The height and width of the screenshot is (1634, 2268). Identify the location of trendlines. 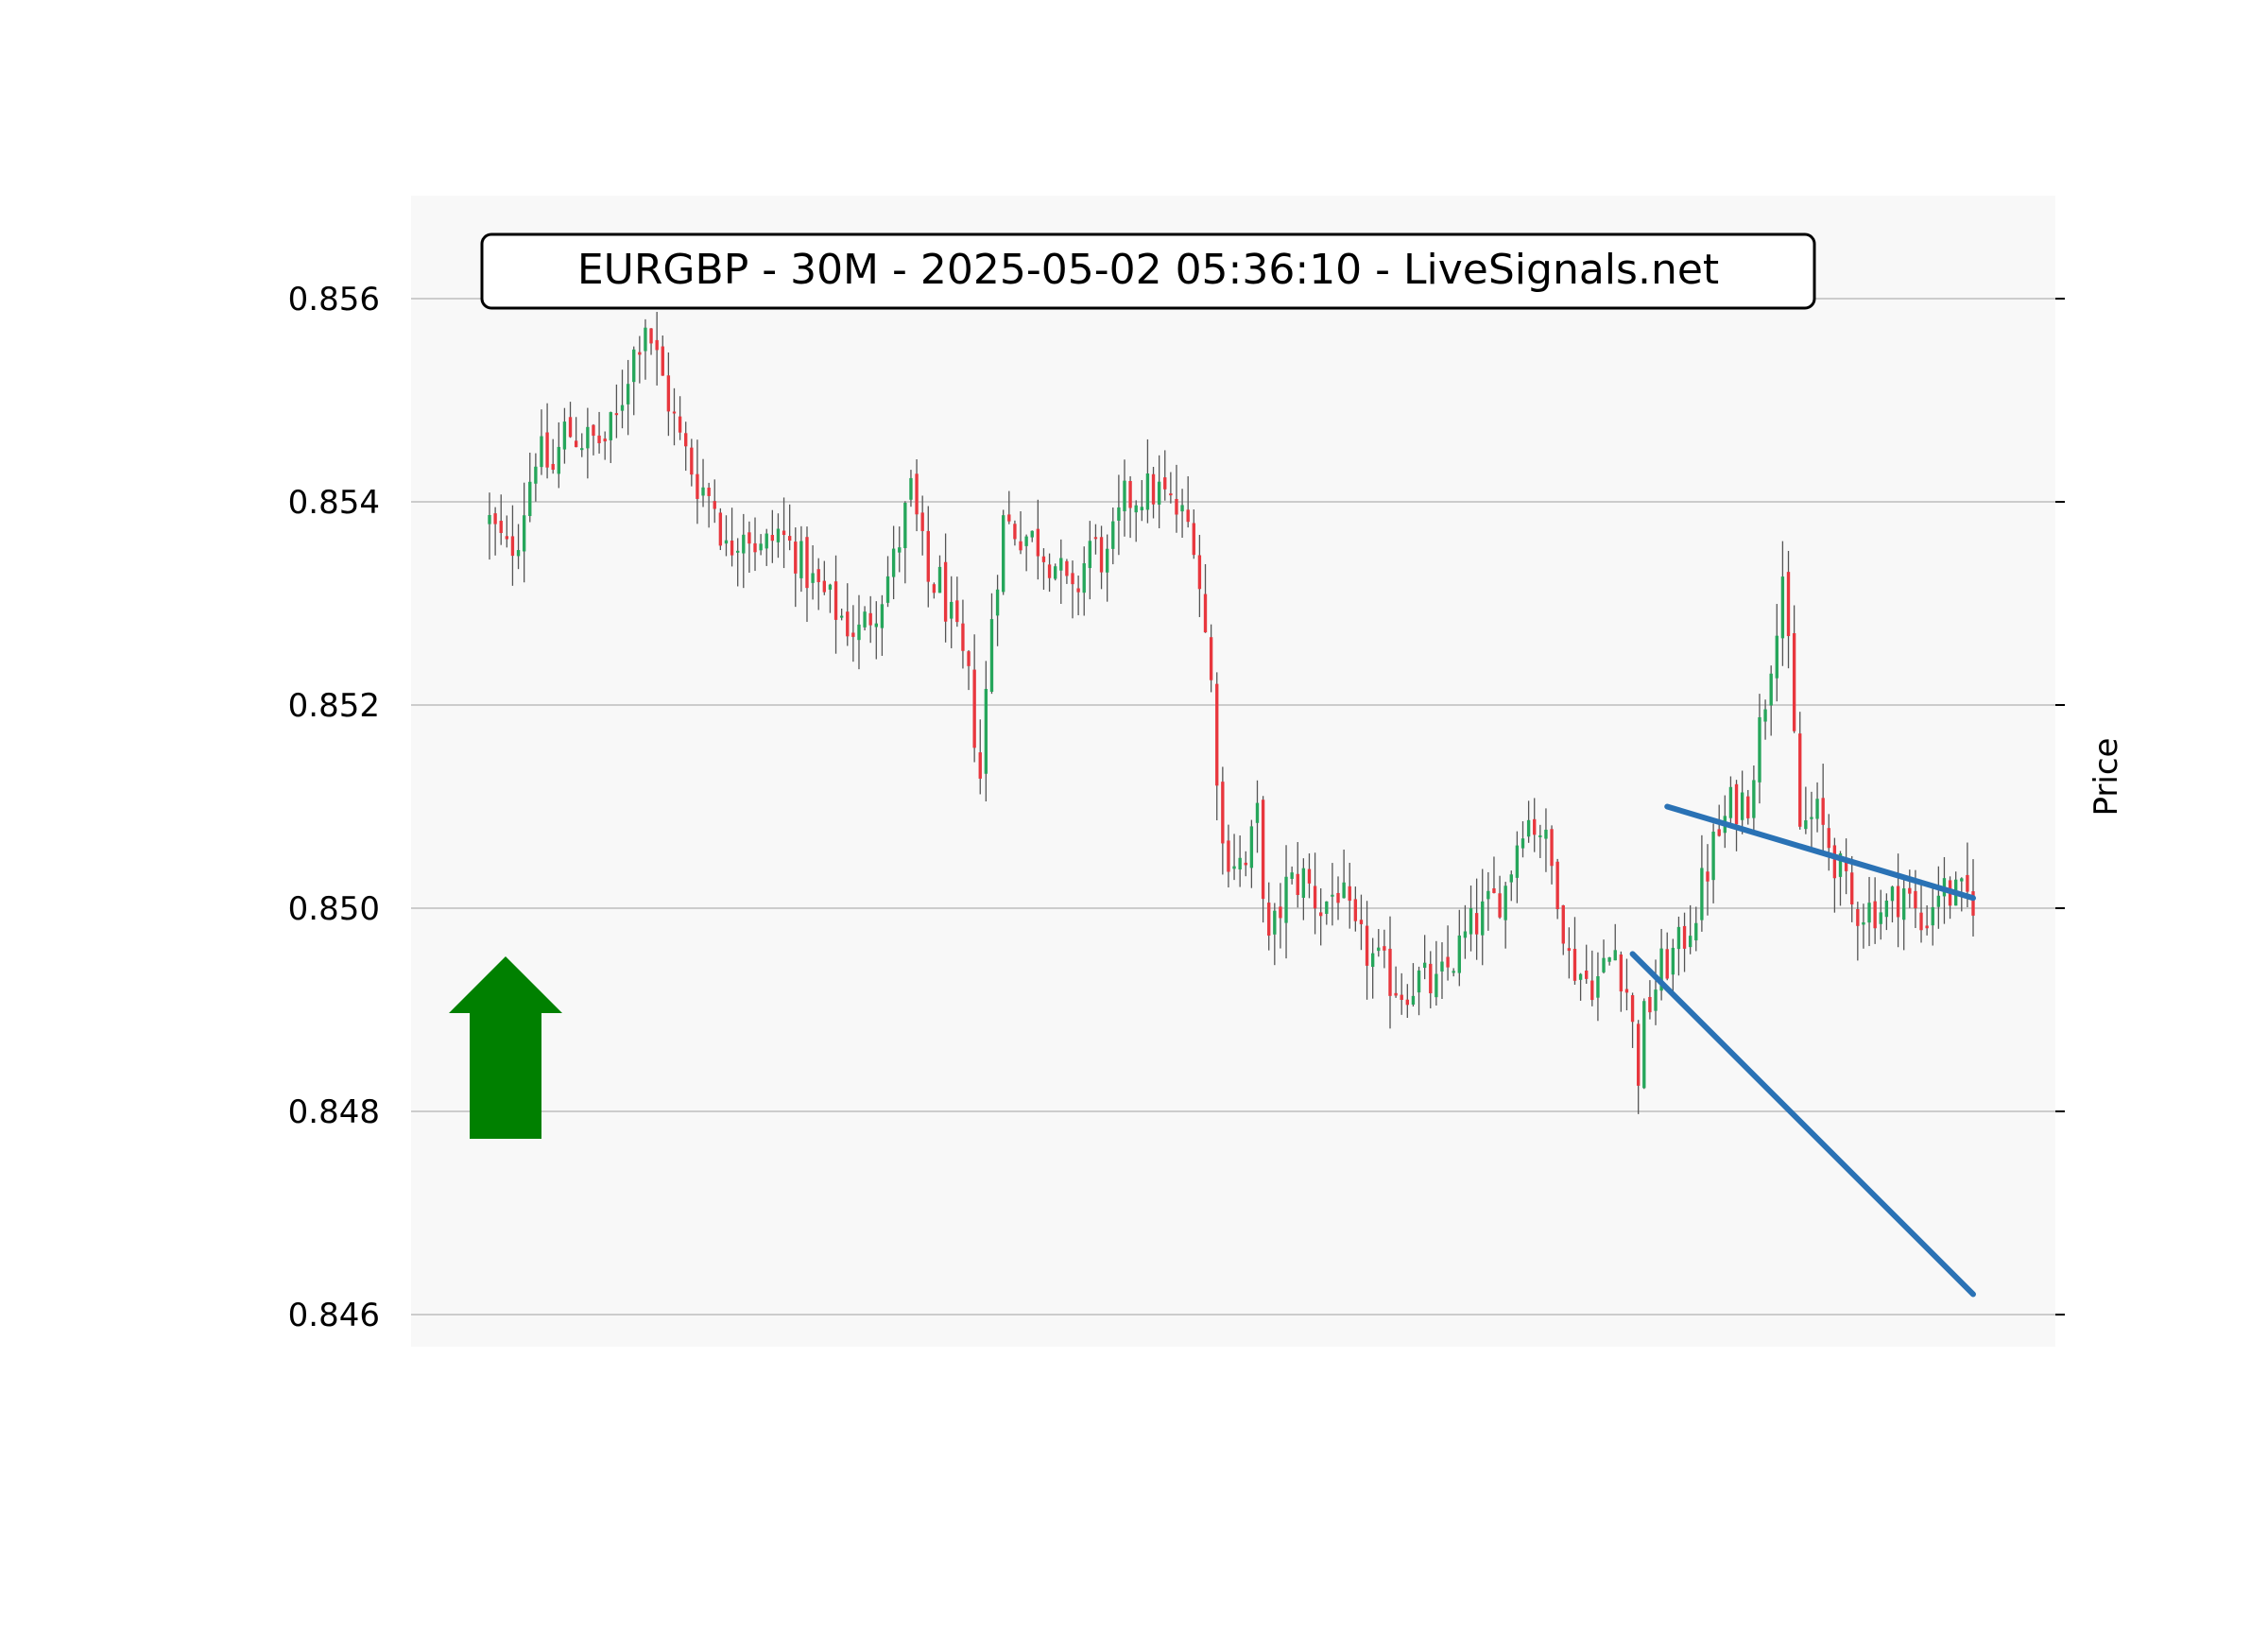
(1802, 1051).